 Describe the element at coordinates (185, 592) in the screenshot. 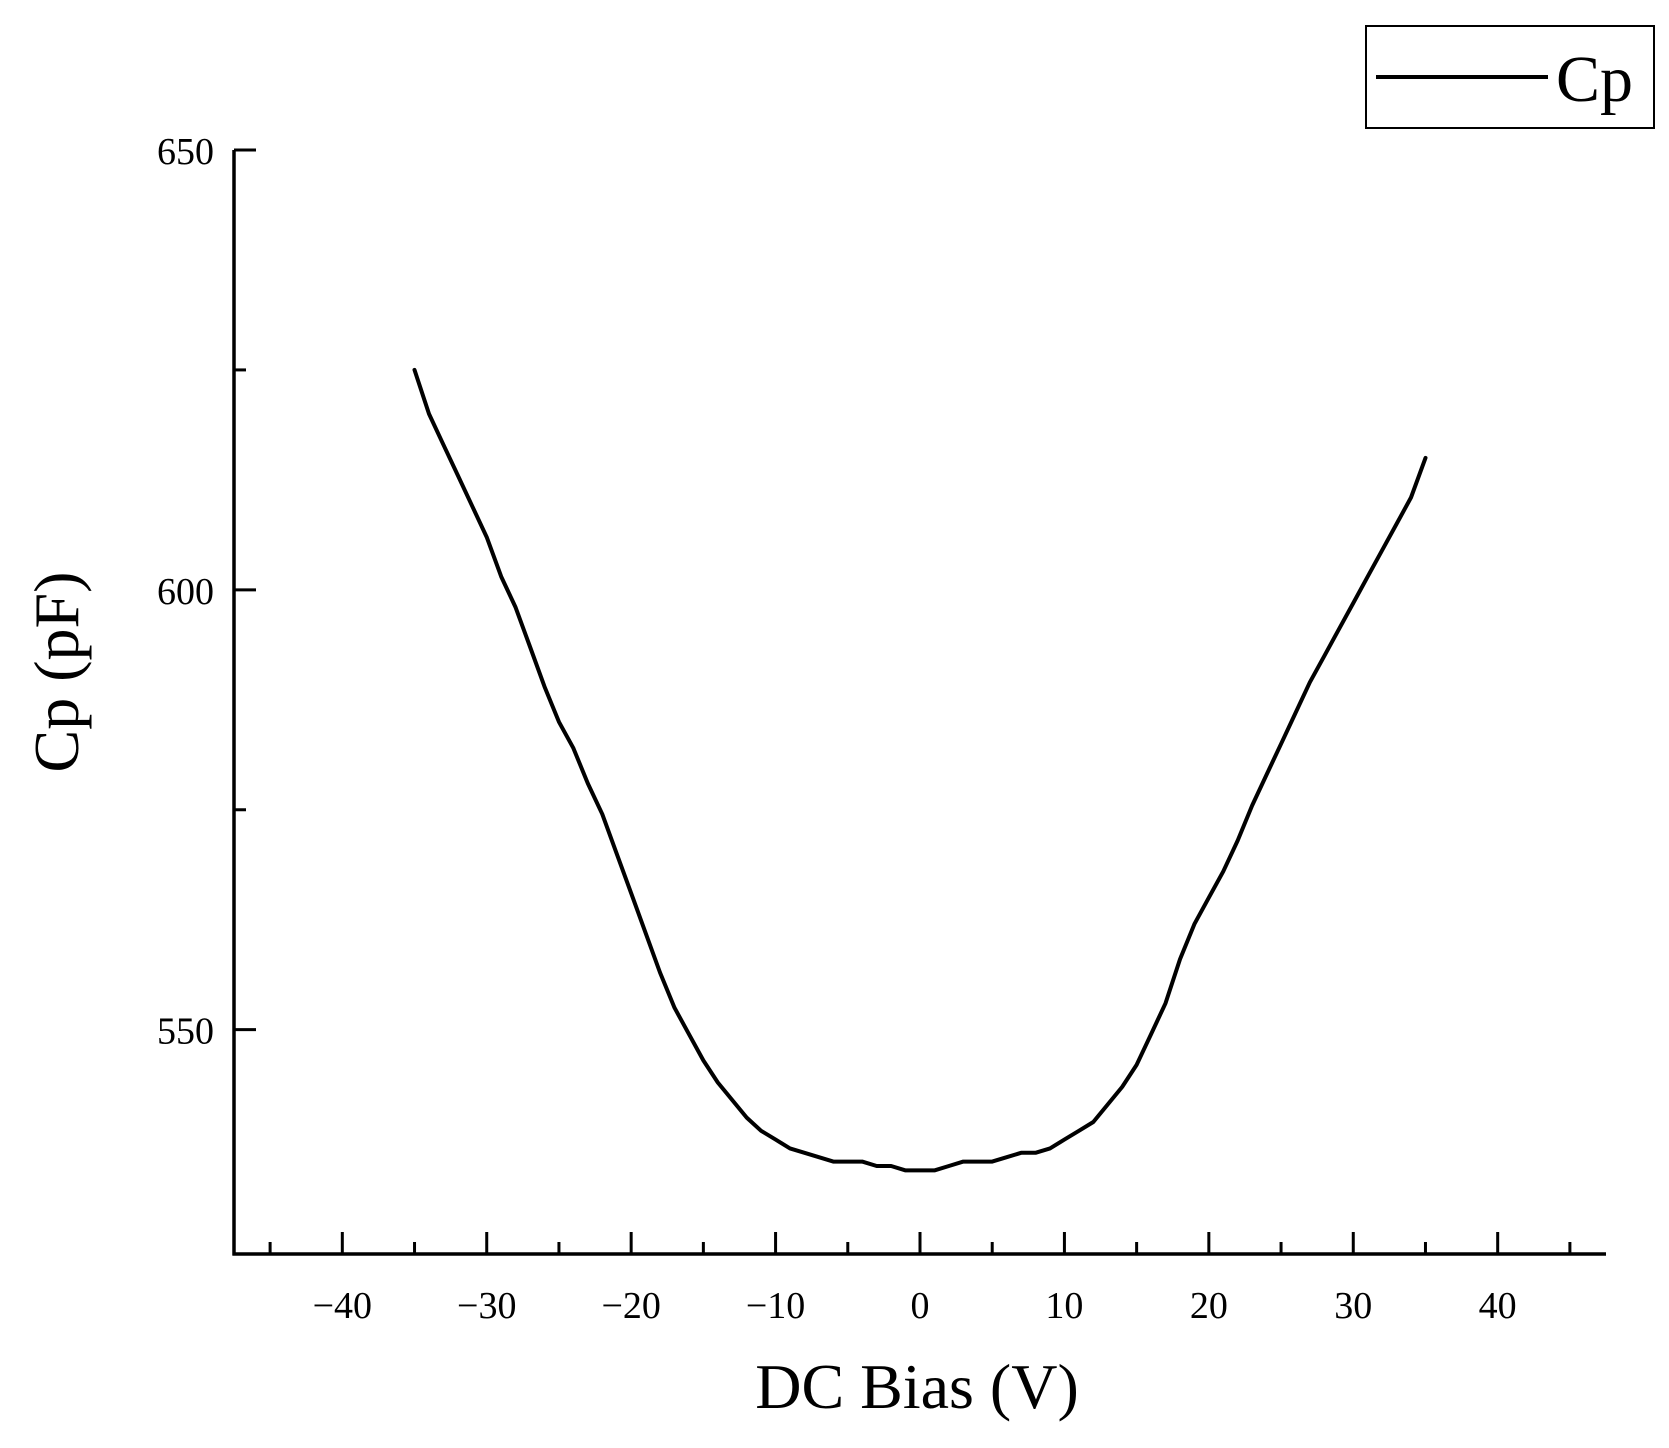

I see `y-tick-label: 600` at that location.